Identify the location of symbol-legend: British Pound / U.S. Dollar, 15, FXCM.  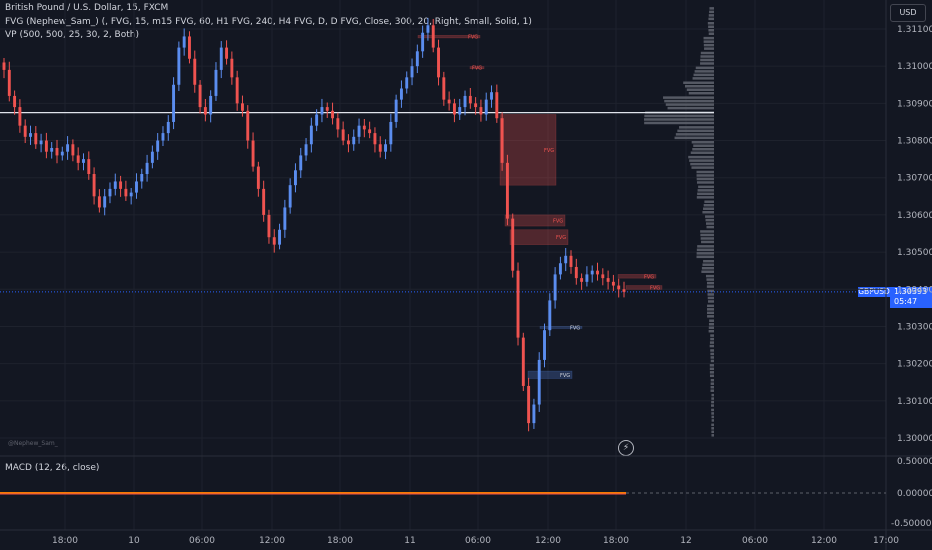
(87, 8).